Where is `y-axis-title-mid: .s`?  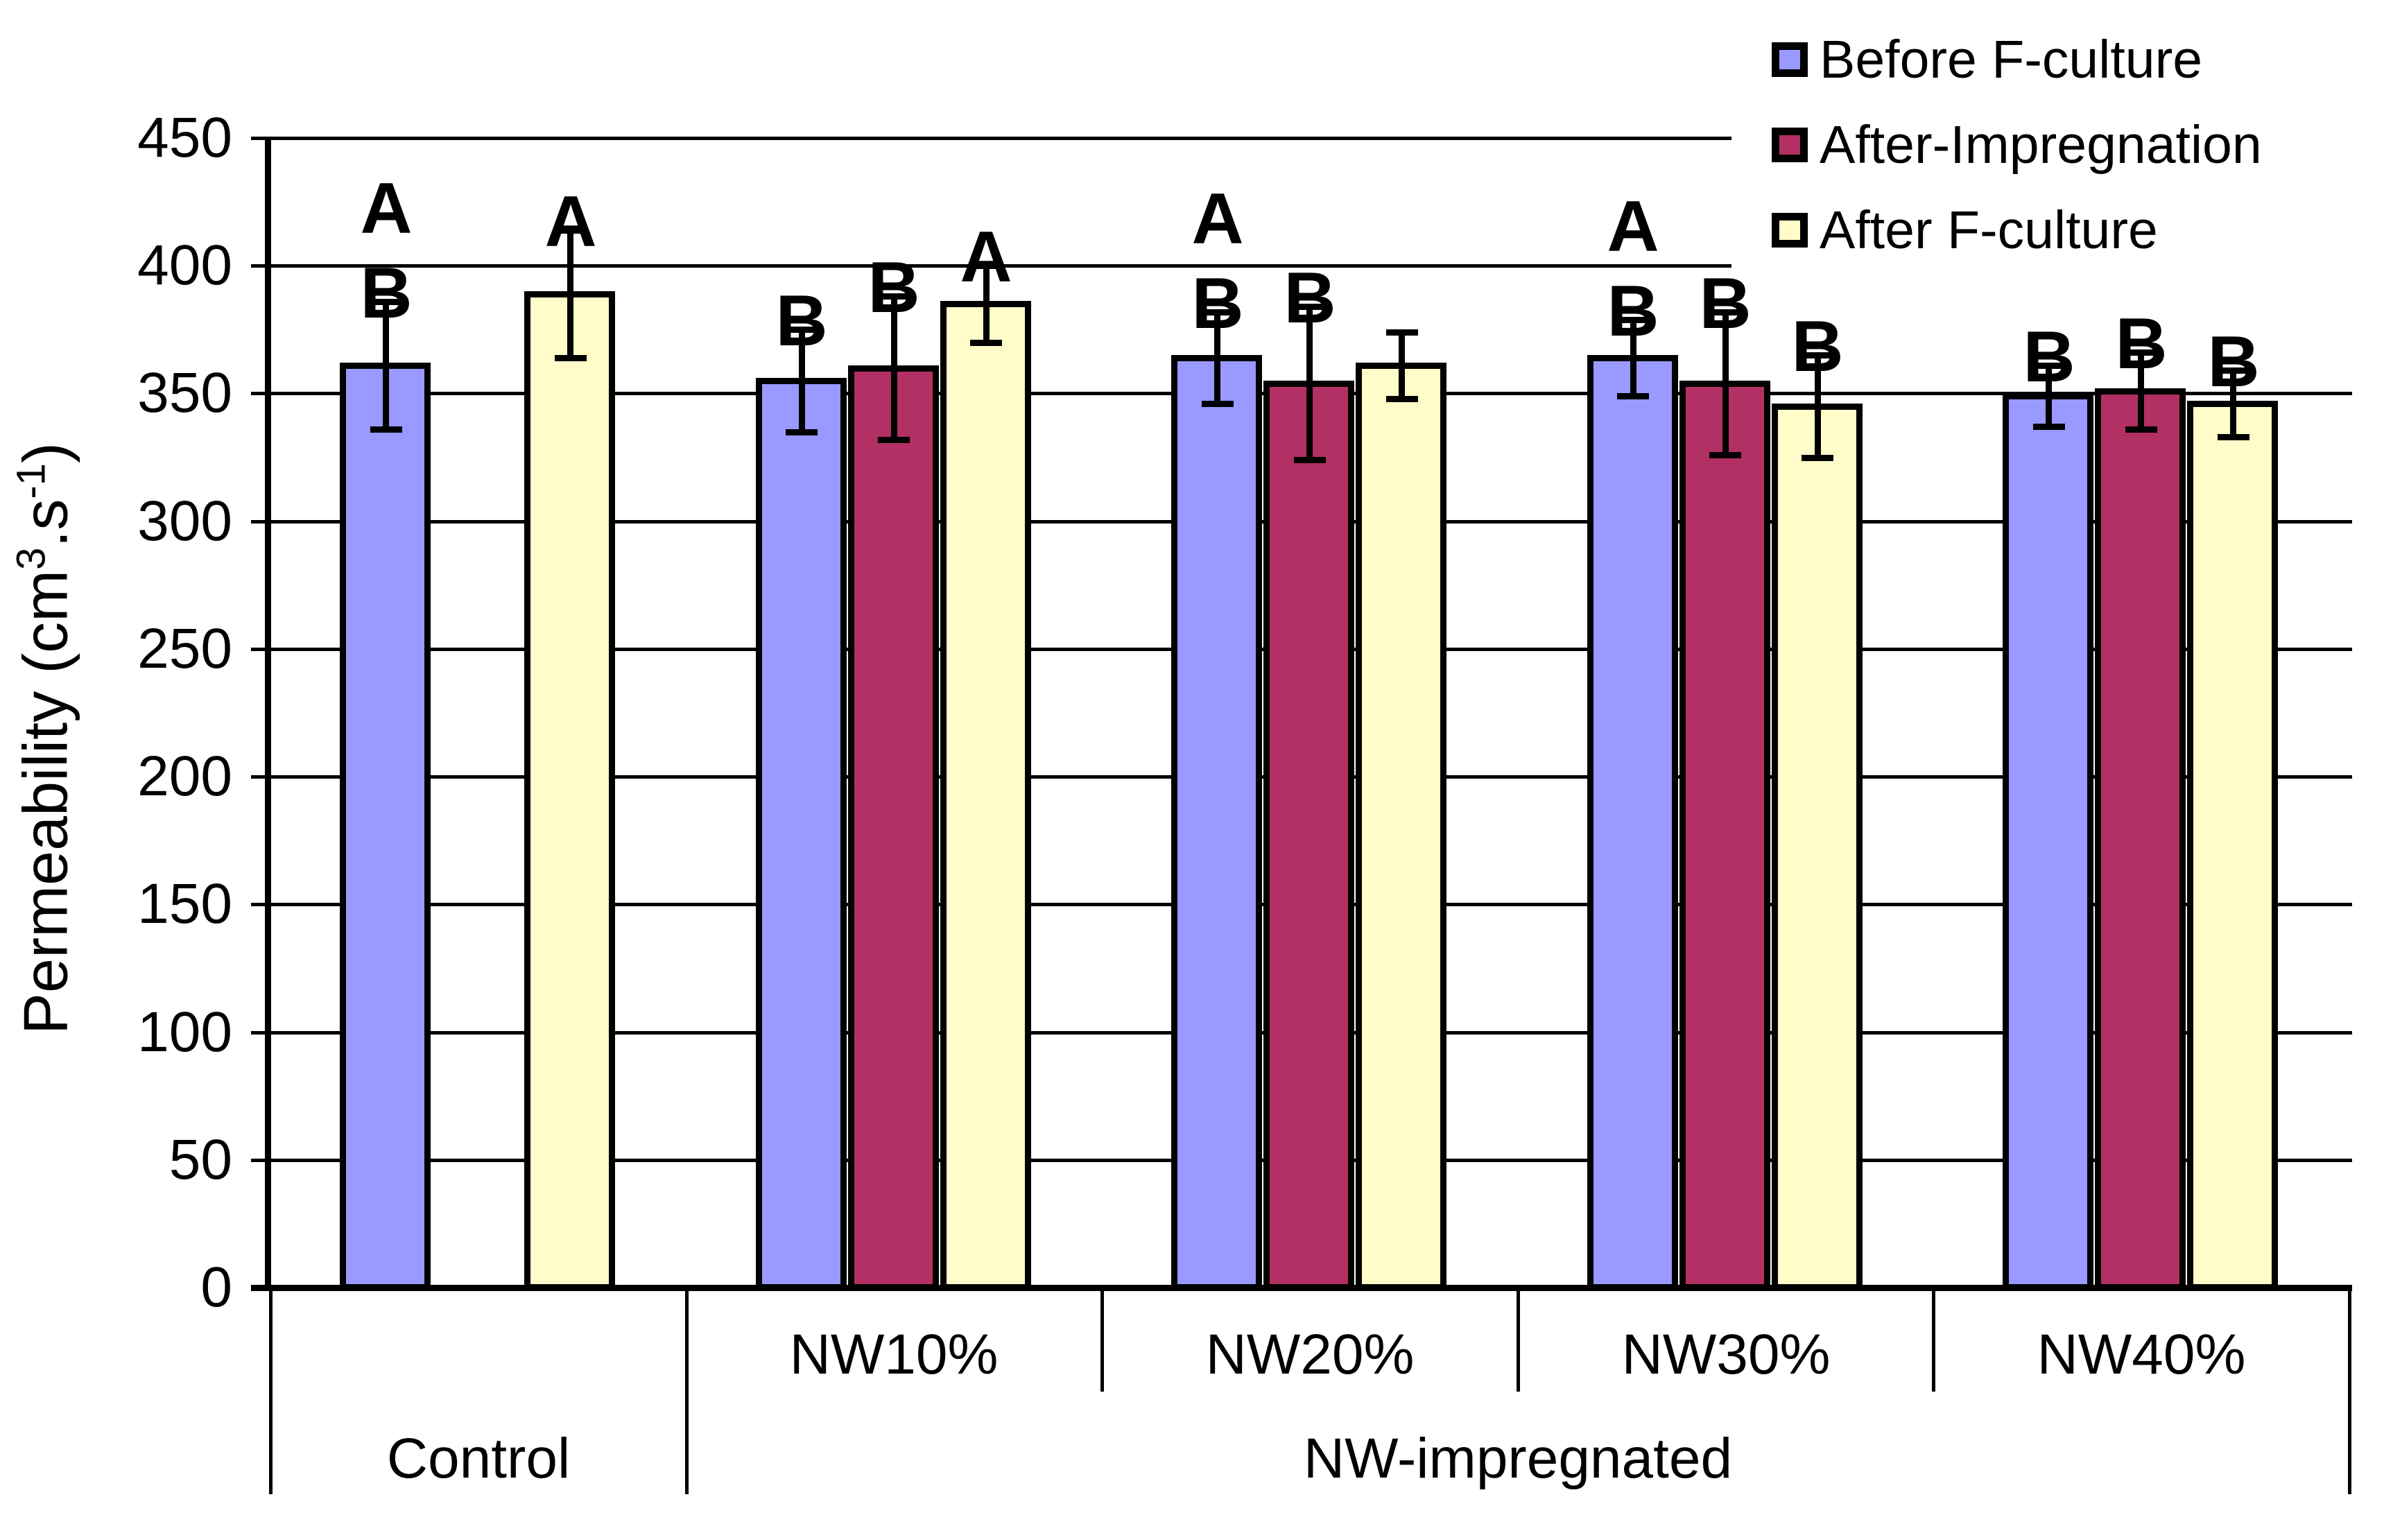
y-axis-title-mid: .s is located at coordinates (46, 523).